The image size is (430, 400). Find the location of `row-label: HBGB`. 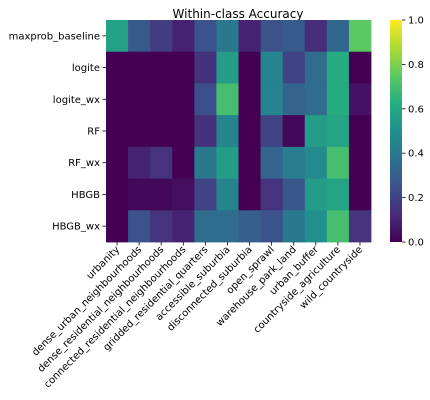

row-label: HBGB is located at coordinates (85, 195).